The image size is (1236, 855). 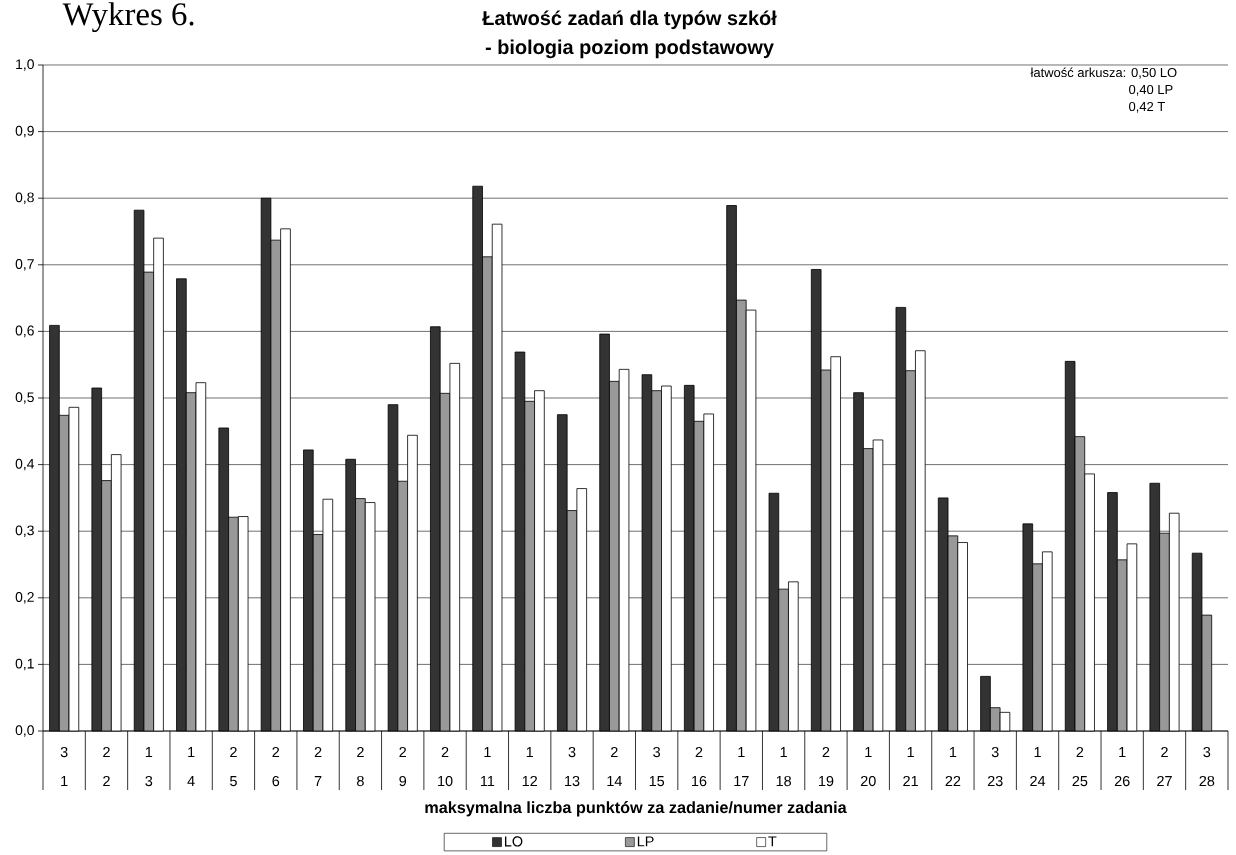 I want to click on chart-title: Łatwość zadań dla typów szkół, so click(x=629, y=20).